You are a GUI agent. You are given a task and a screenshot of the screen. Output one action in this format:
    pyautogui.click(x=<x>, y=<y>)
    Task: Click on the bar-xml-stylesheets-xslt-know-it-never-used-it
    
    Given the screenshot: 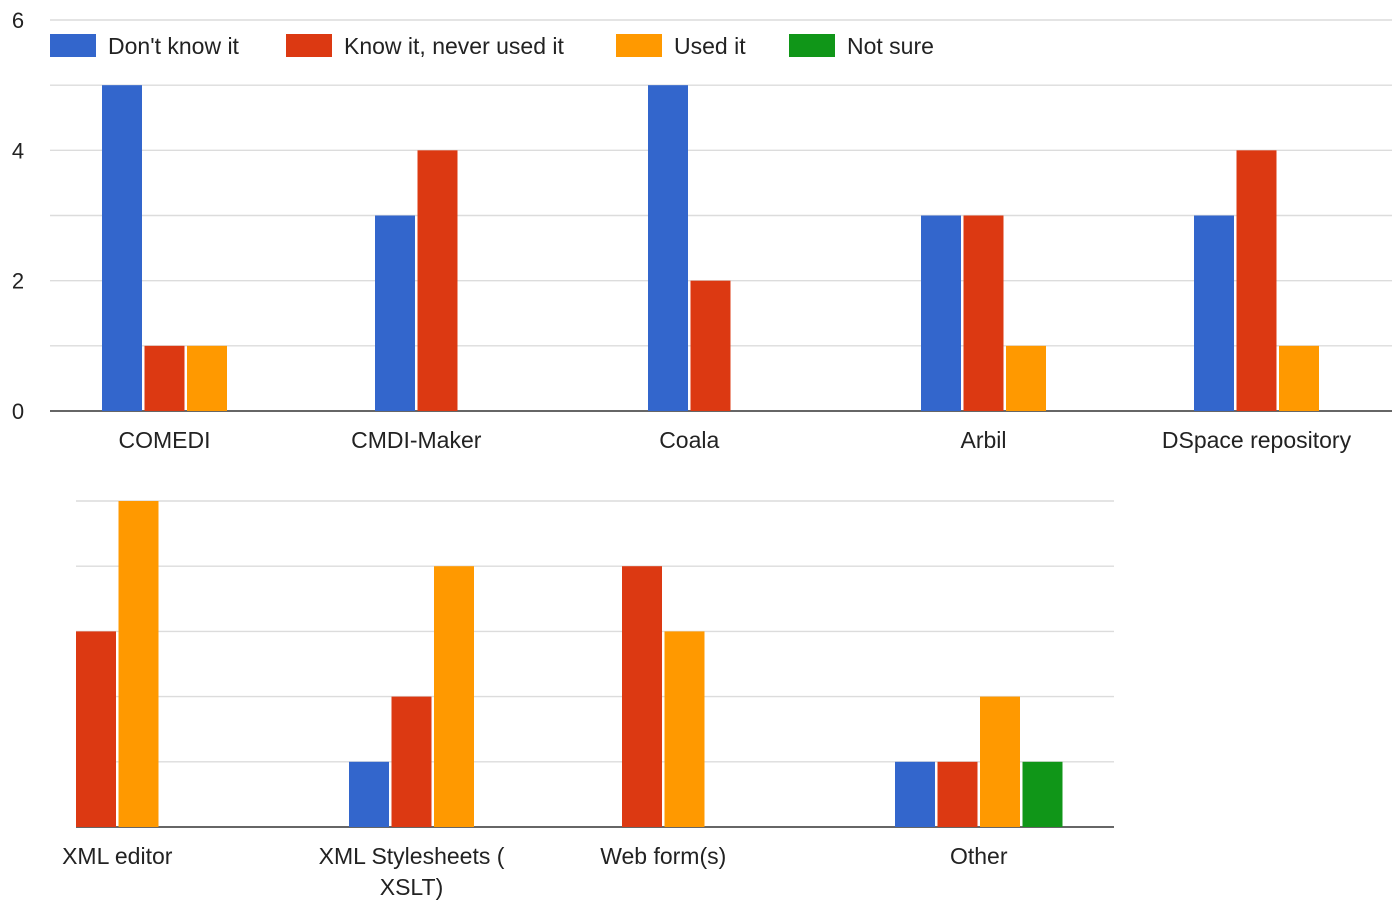 What is the action you would take?
    pyautogui.click(x=411, y=761)
    